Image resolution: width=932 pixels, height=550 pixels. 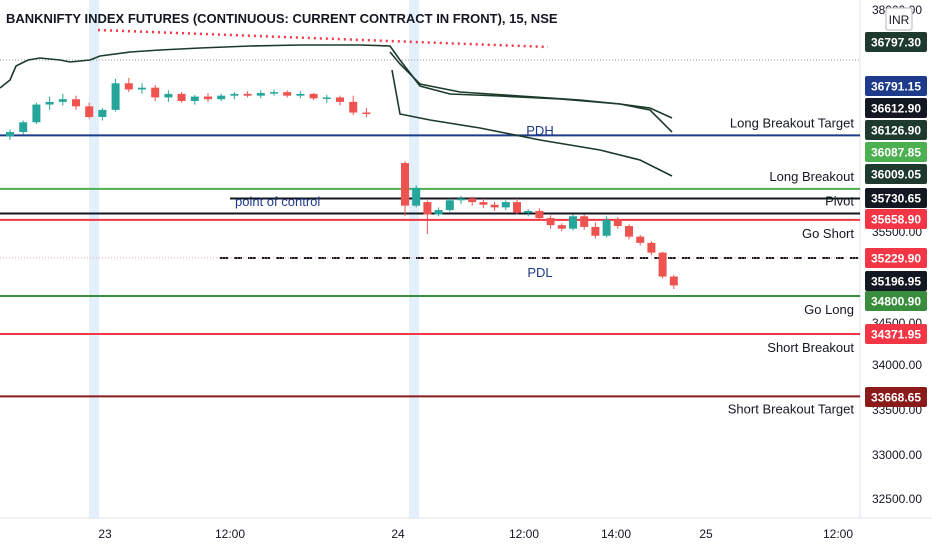 What do you see at coordinates (896, 43) in the screenshot?
I see `price-tag-value: 36797.30` at bounding box center [896, 43].